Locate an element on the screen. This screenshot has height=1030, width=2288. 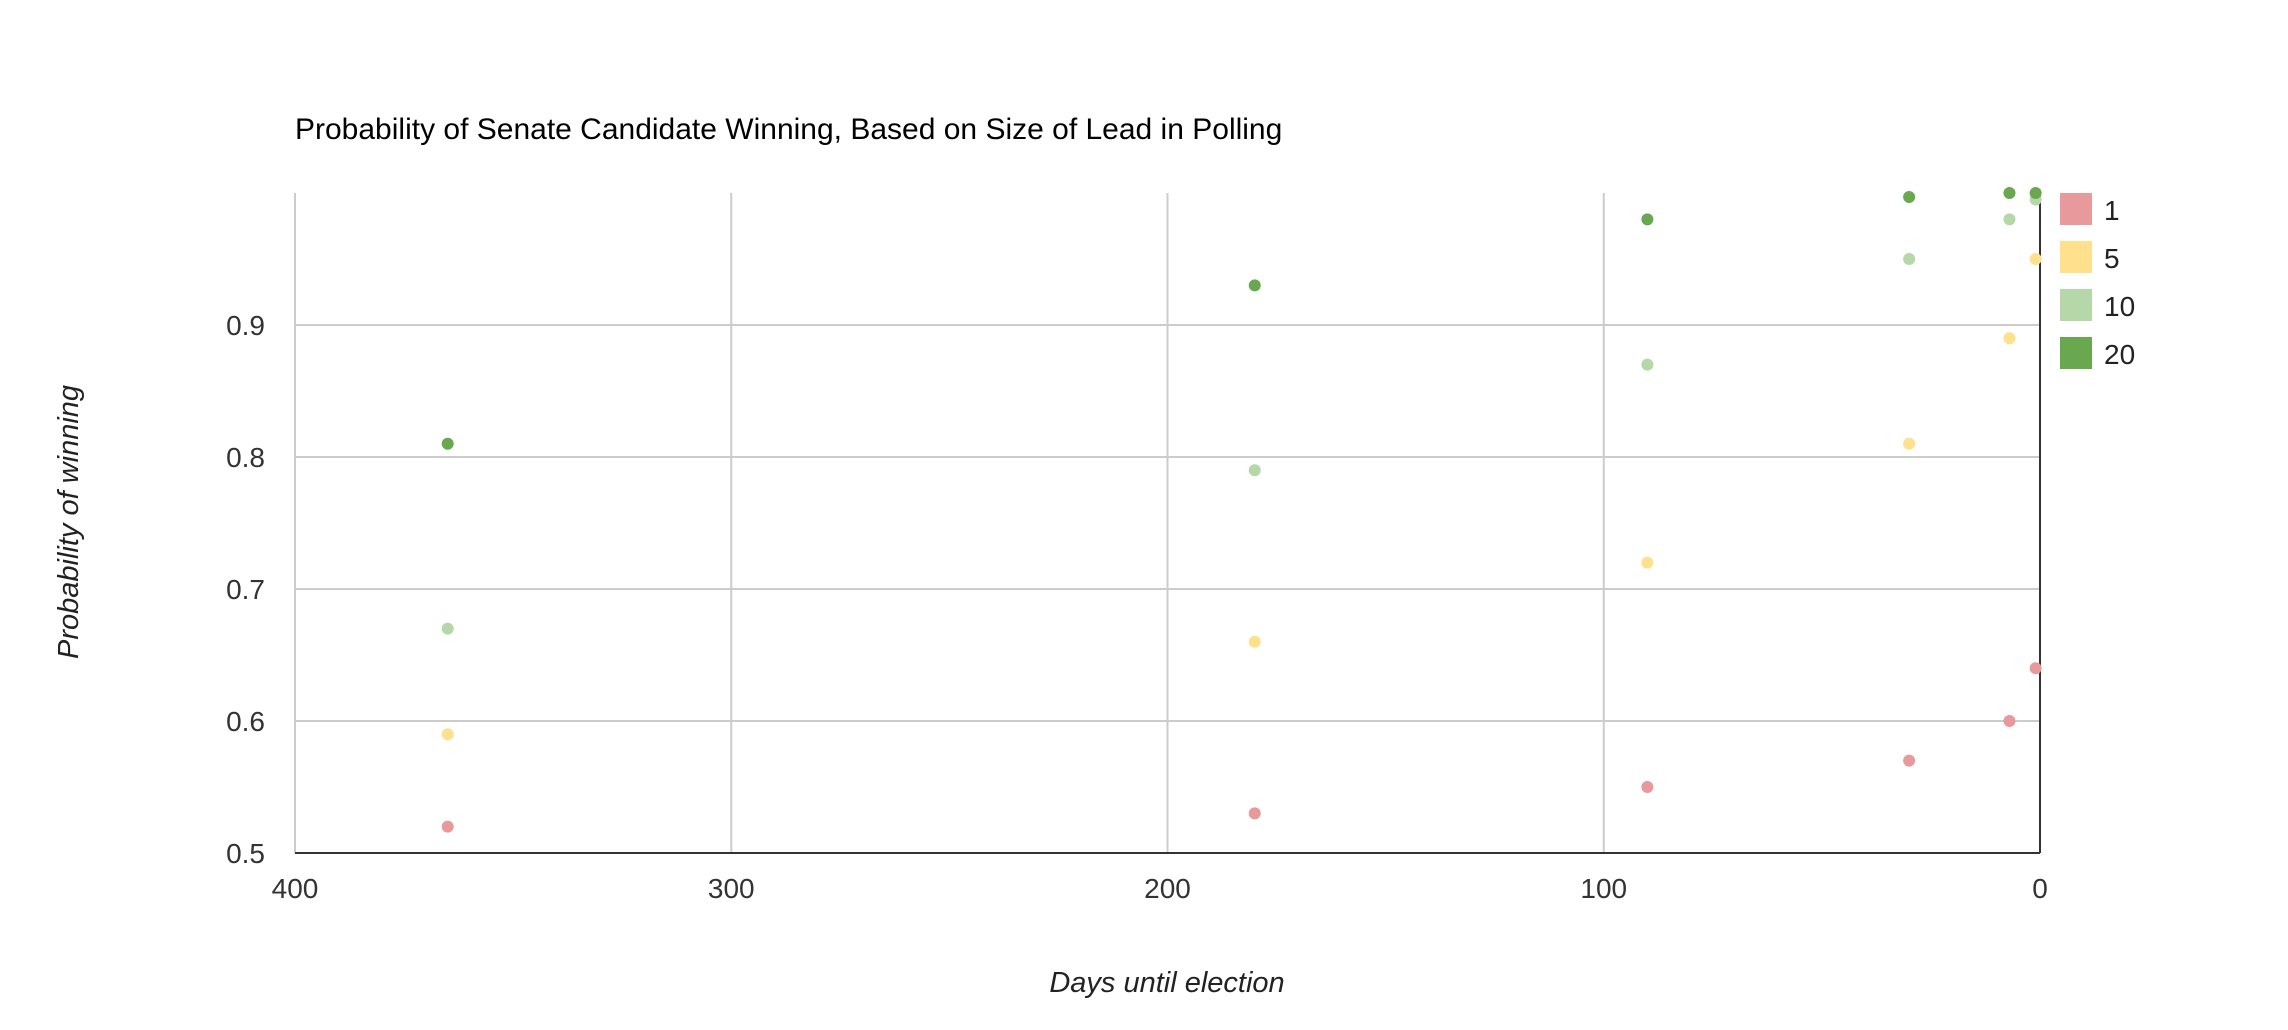
x-axis-title: Days until election is located at coordinates (1166, 983).